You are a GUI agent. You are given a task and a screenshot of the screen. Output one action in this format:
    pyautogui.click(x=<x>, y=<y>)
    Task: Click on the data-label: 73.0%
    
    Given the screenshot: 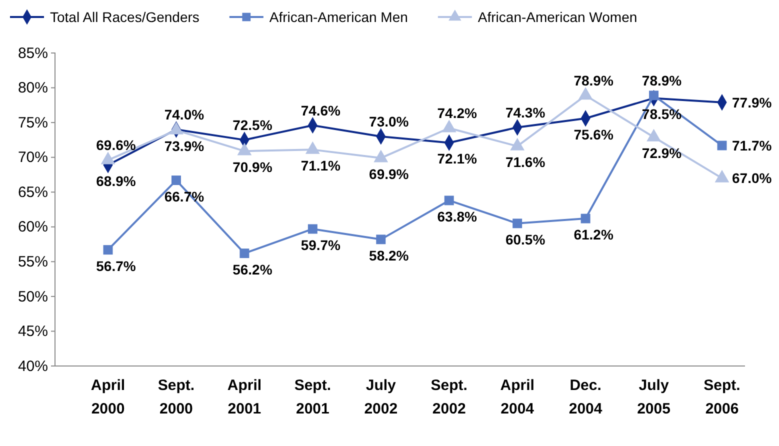 What is the action you would take?
    pyautogui.click(x=389, y=121)
    